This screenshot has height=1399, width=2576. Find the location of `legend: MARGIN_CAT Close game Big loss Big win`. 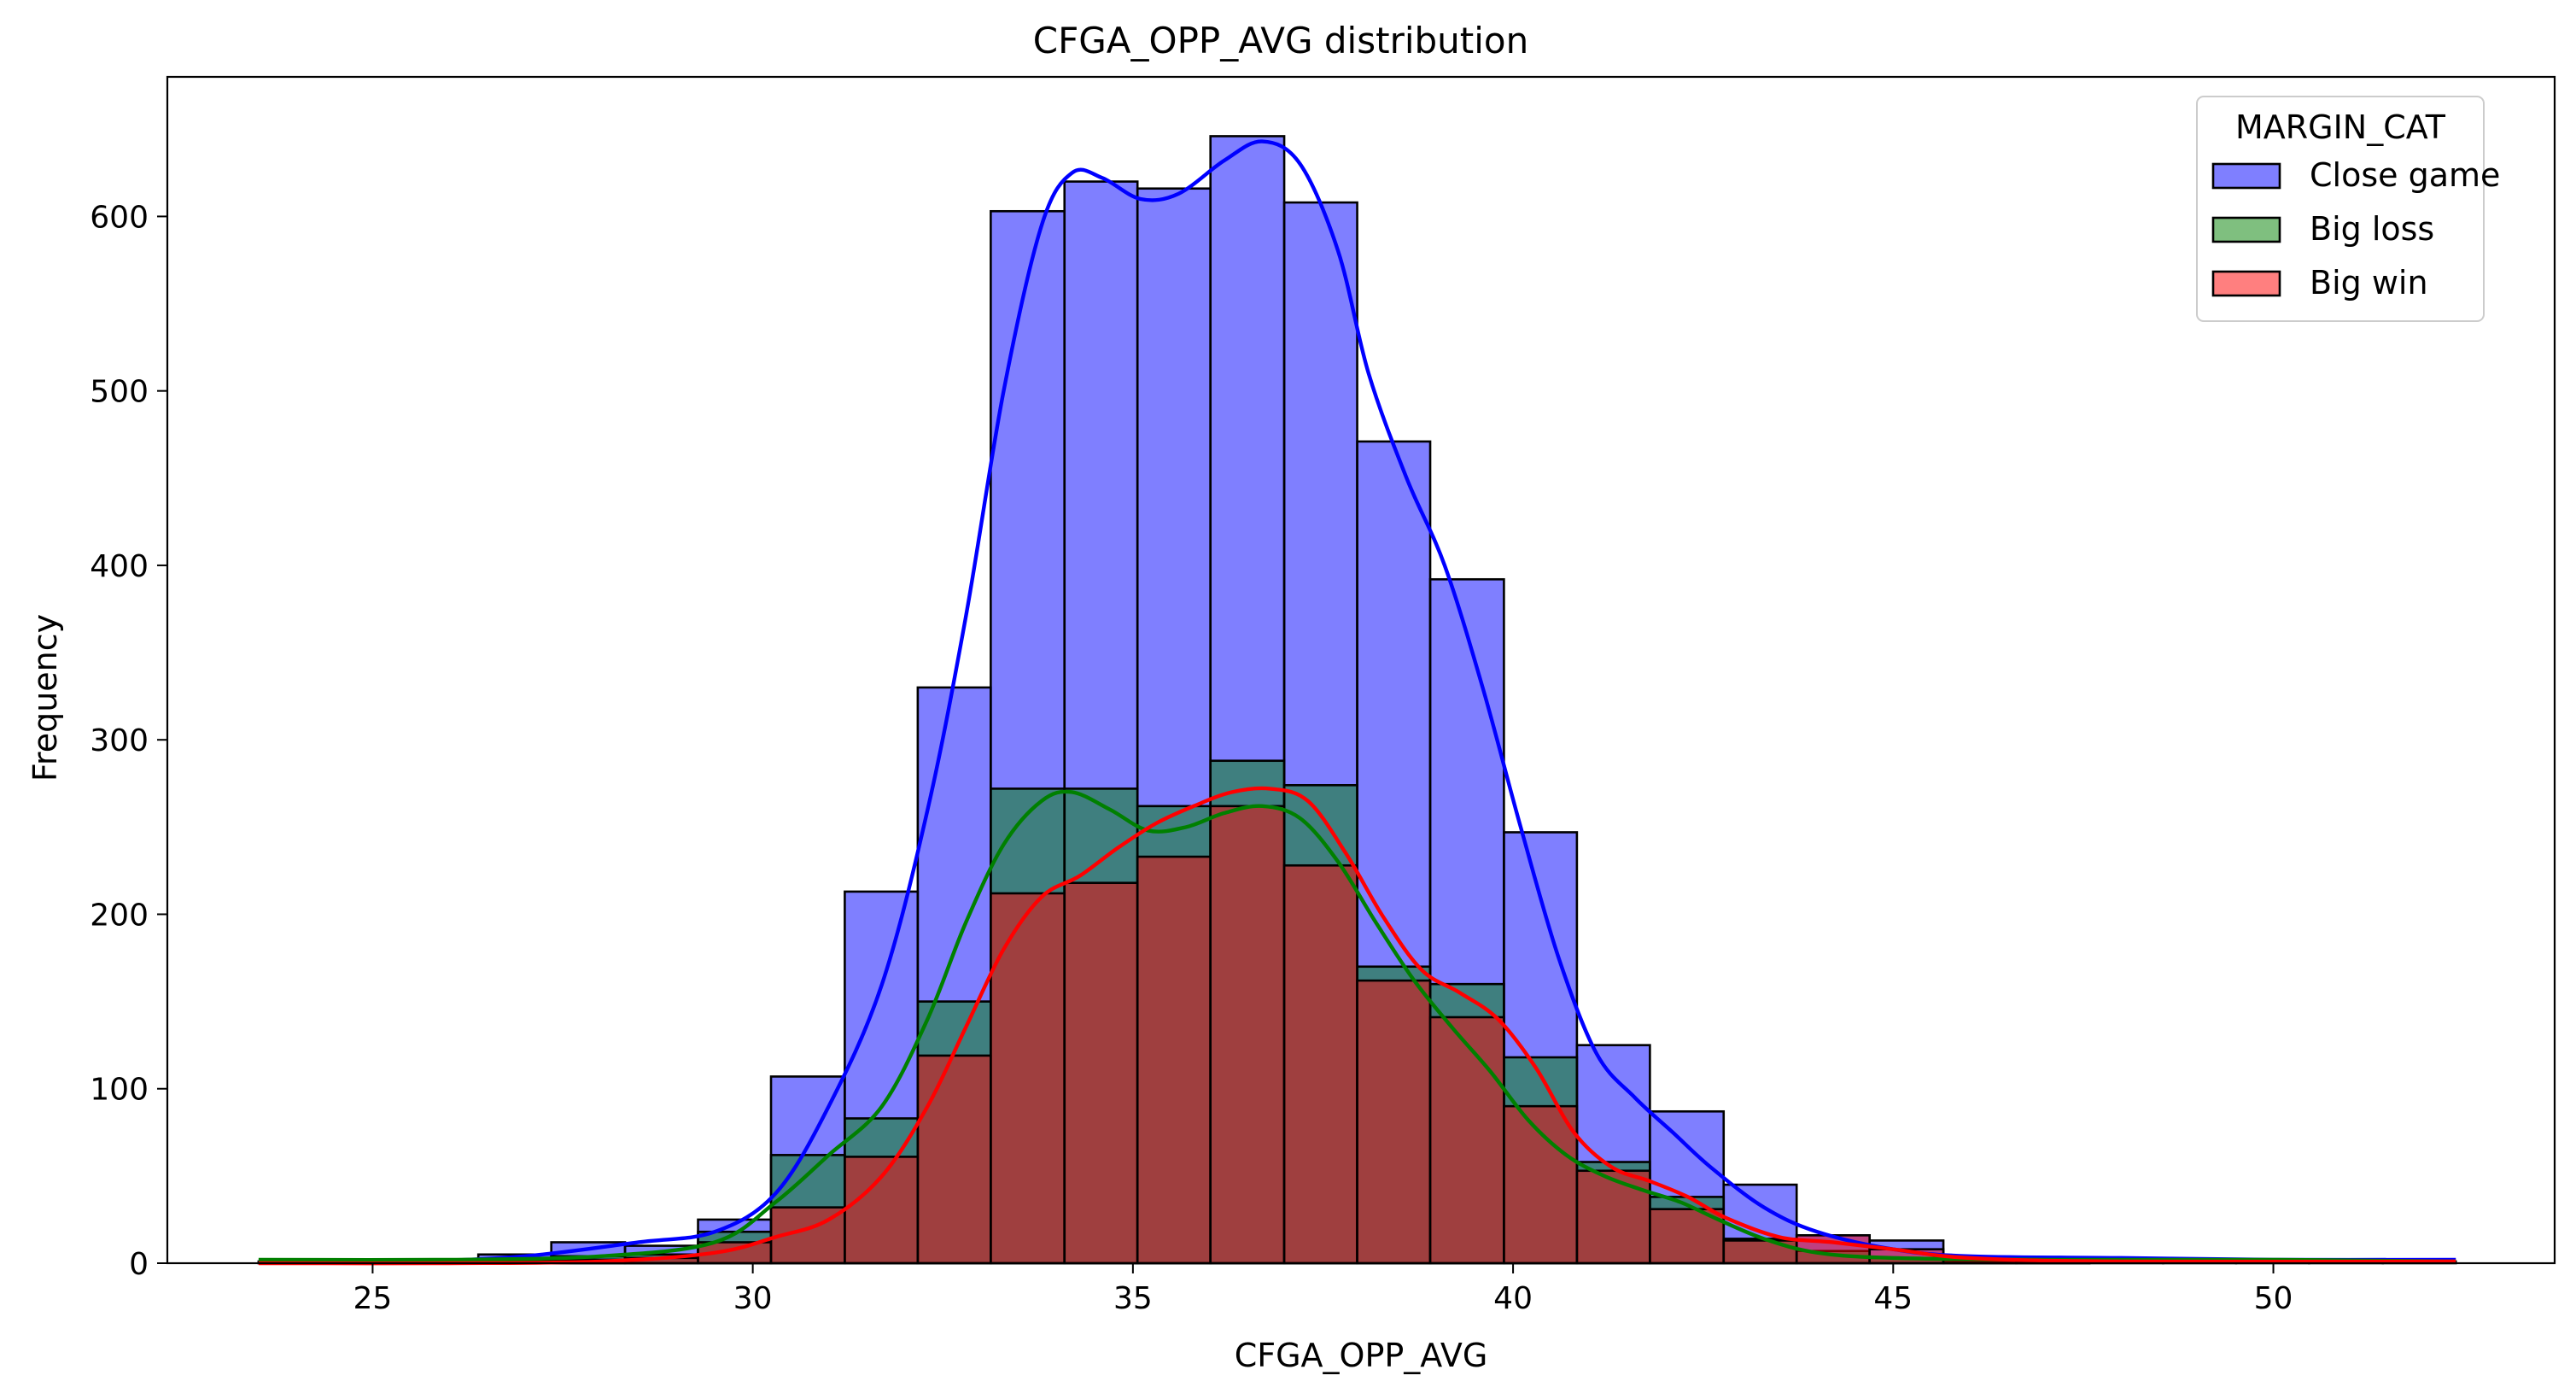

legend: MARGIN_CAT Close game Big loss Big win is located at coordinates (2348, 209).